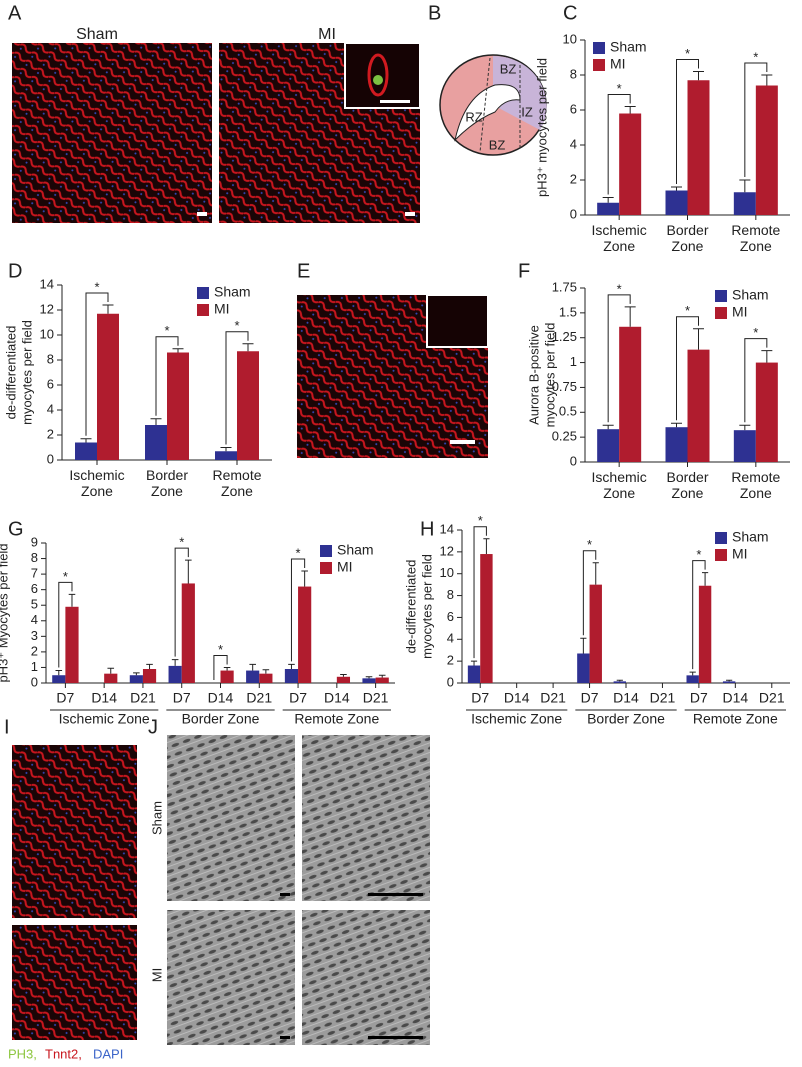 This screenshot has height=1067, width=802. What do you see at coordinates (755, 238) in the screenshot?
I see `x-tick-label: Remote Zone` at bounding box center [755, 238].